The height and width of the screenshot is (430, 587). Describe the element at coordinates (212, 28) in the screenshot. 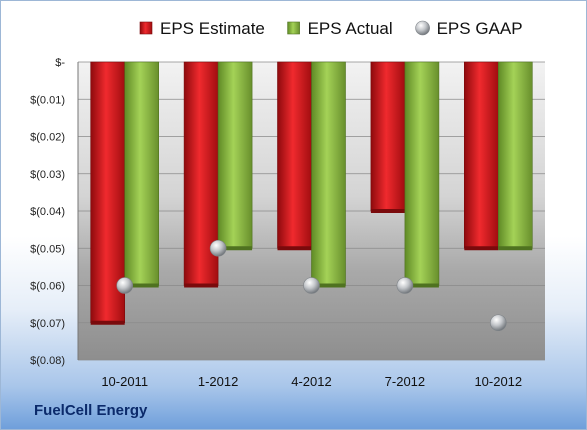

I see `legend-label: EPS Estimate` at that location.